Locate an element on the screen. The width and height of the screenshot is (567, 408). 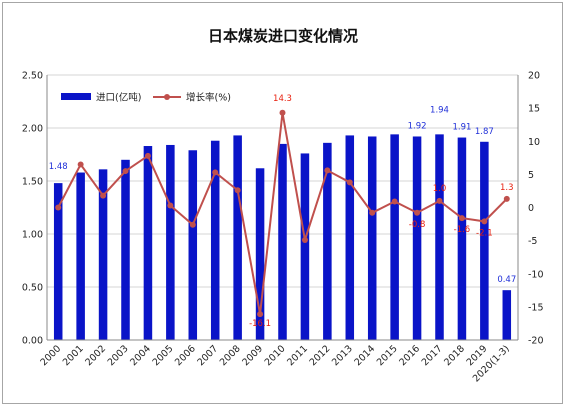
y-left-tick-label: 1.00 is located at coordinates (32, 235).